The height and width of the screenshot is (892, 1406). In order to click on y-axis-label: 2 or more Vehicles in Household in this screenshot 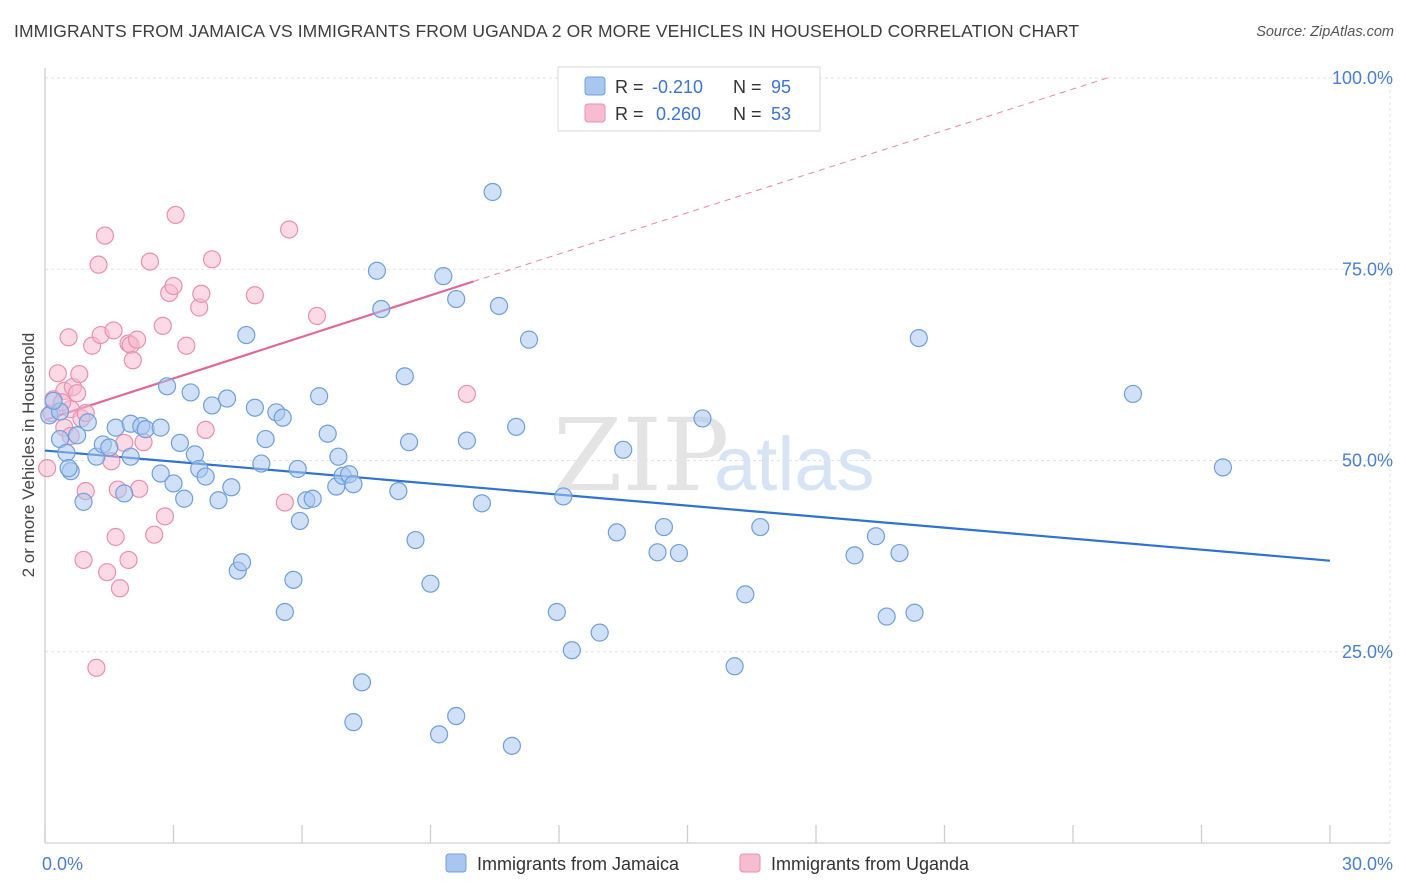, I will do `click(28, 455)`.